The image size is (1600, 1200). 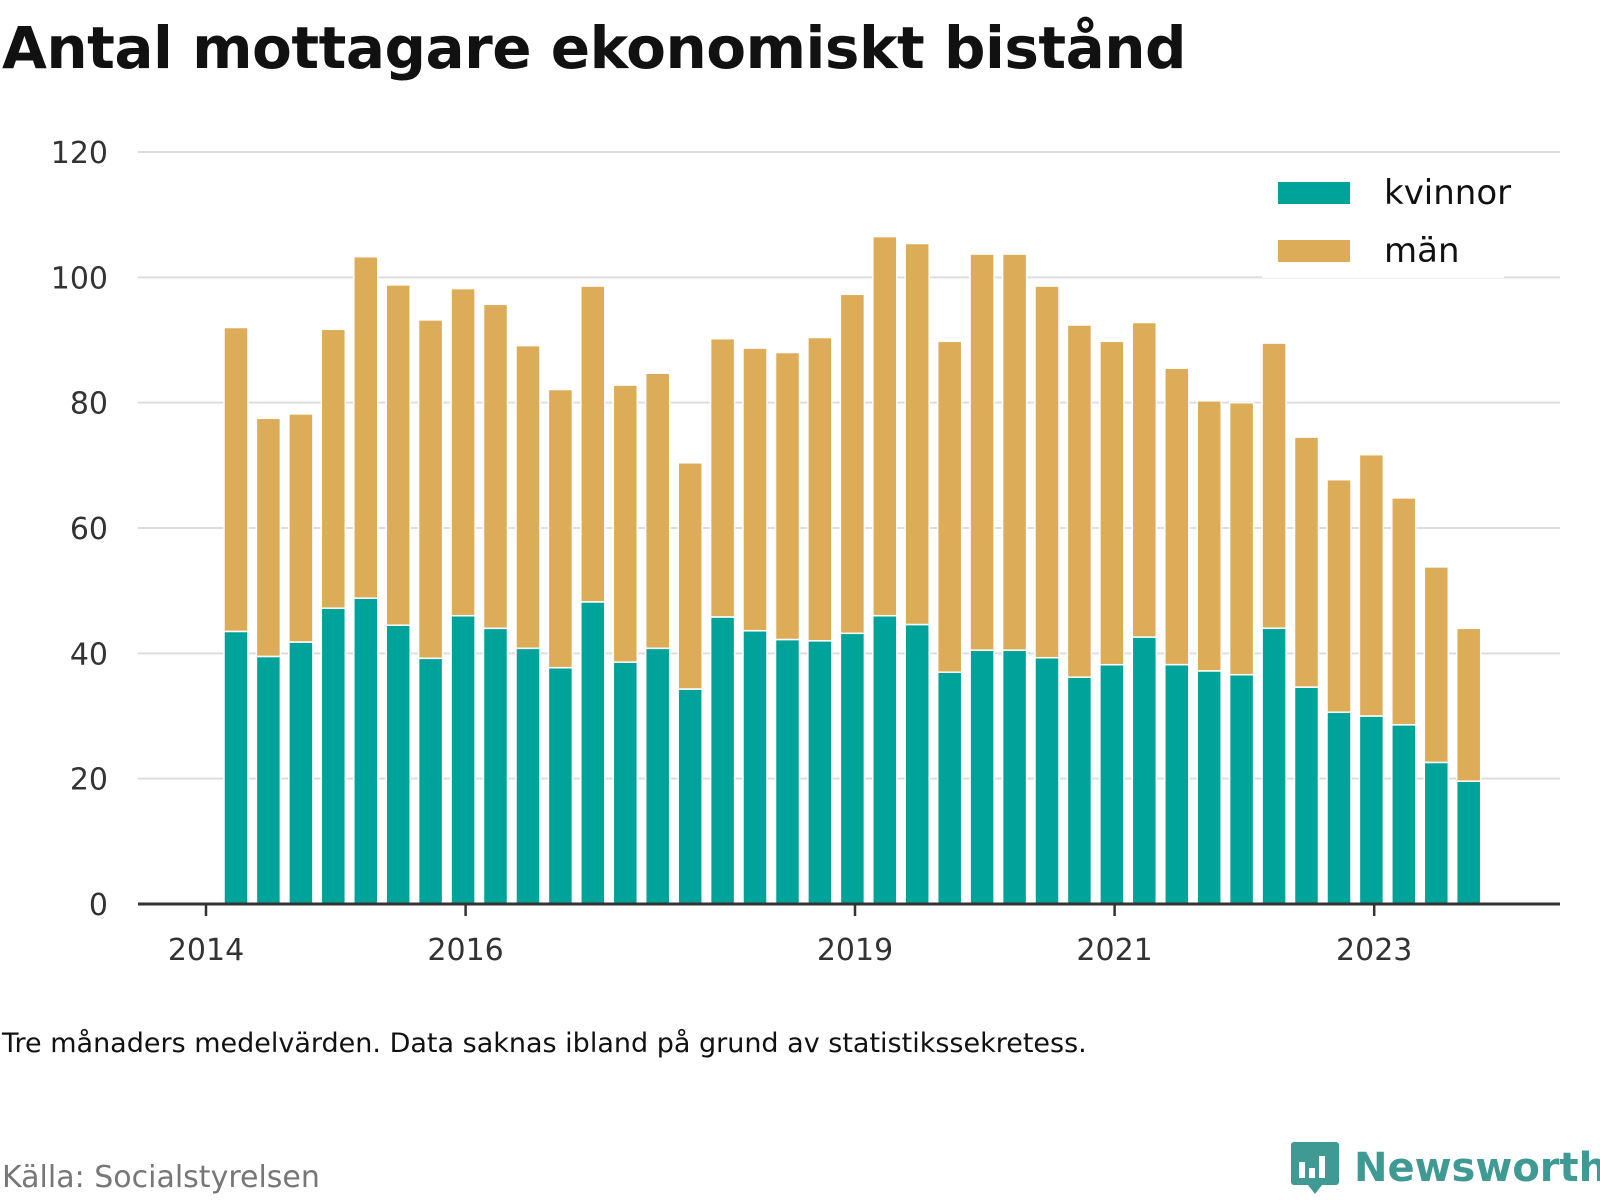 What do you see at coordinates (79, 278) in the screenshot?
I see `y-tick-label: 100` at bounding box center [79, 278].